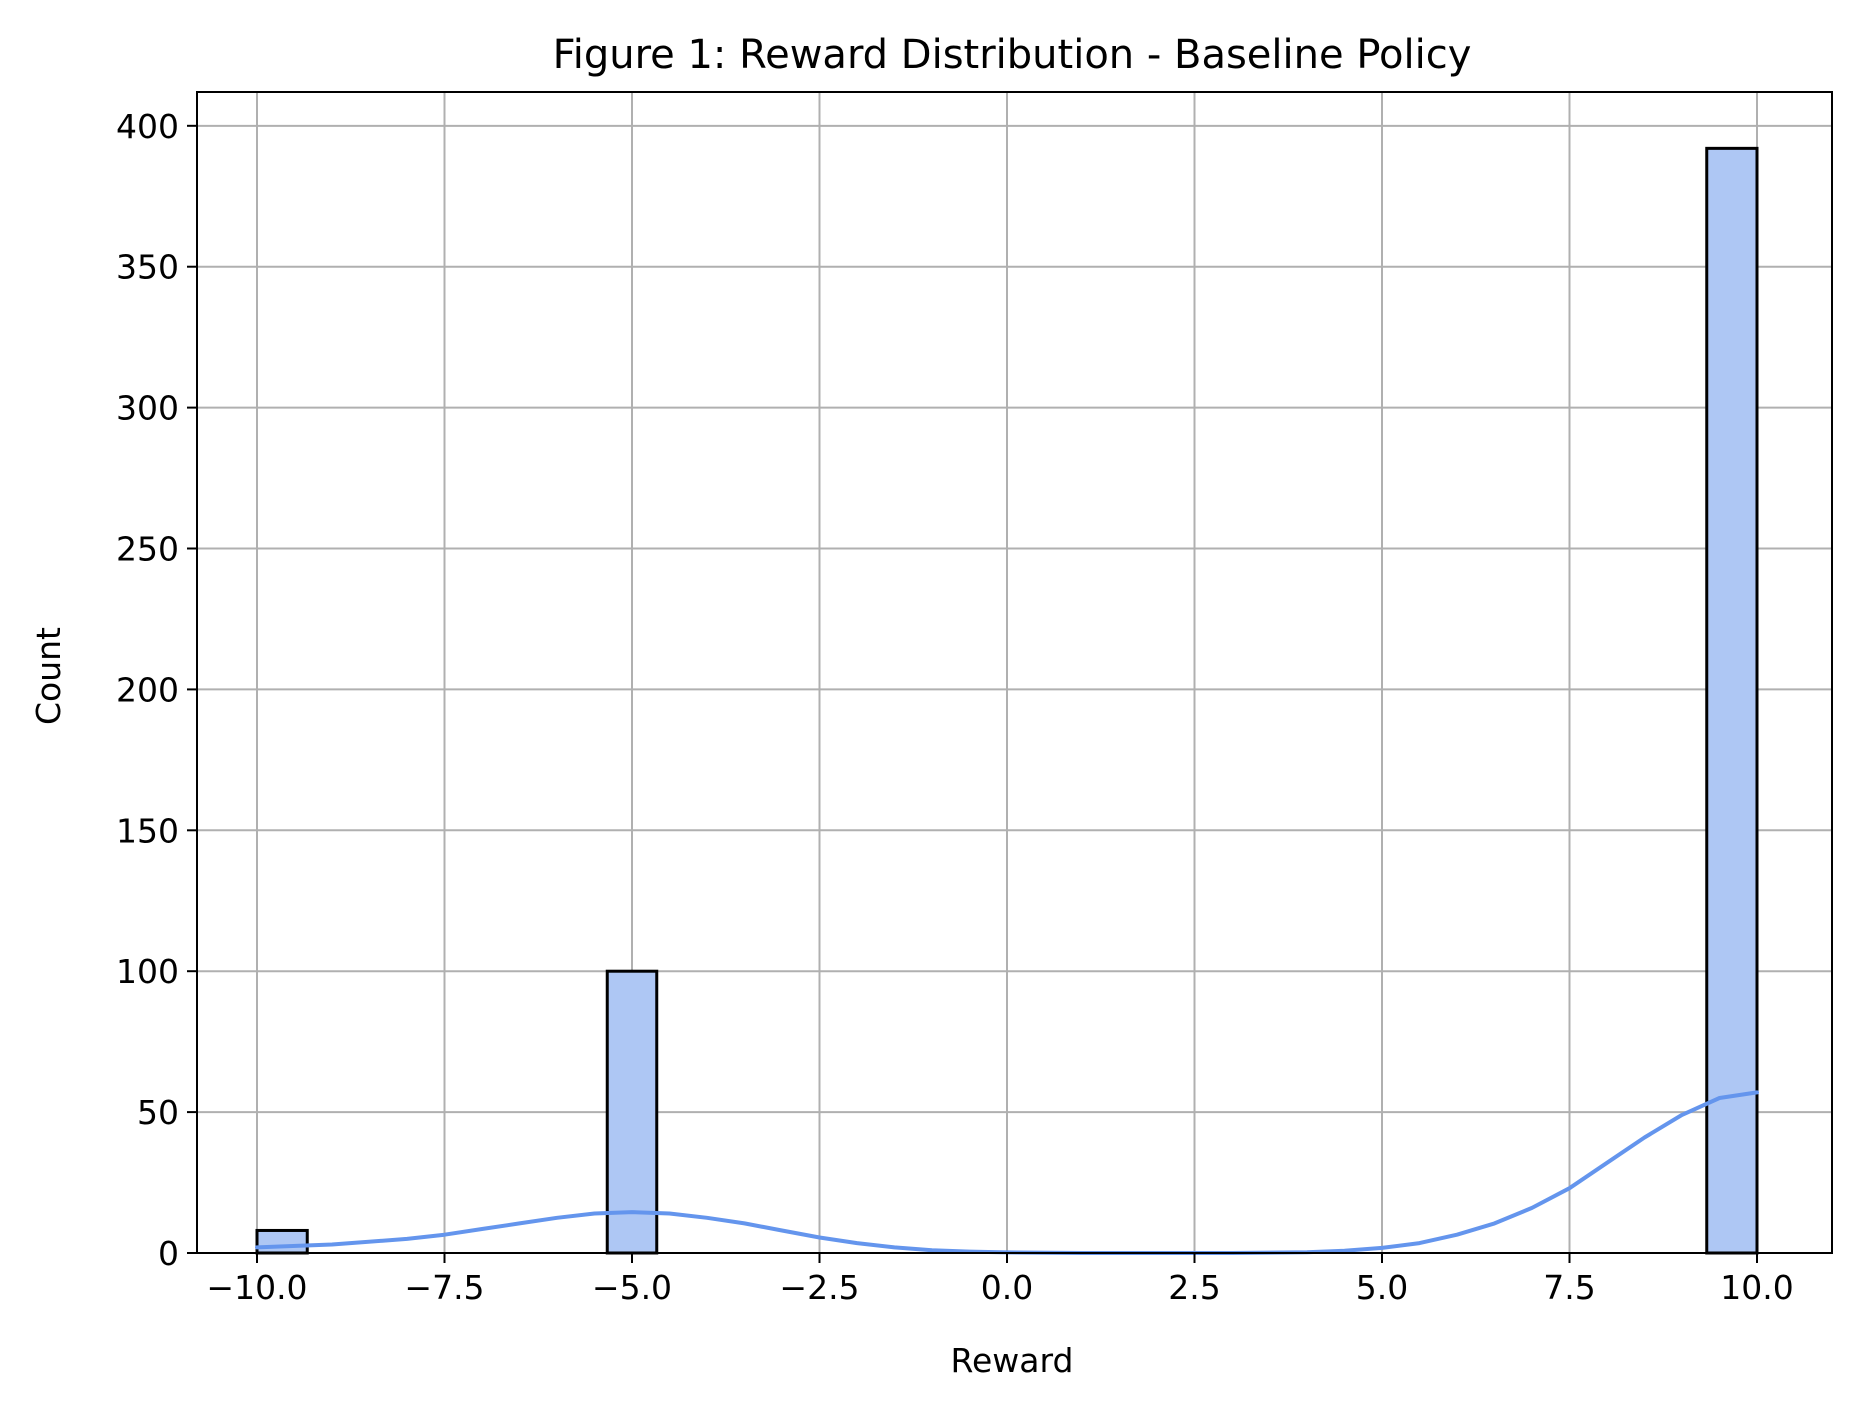 This screenshot has height=1403, width=1852. Describe the element at coordinates (1194, 1287) in the screenshot. I see `x-tick-label: 2.5` at that location.